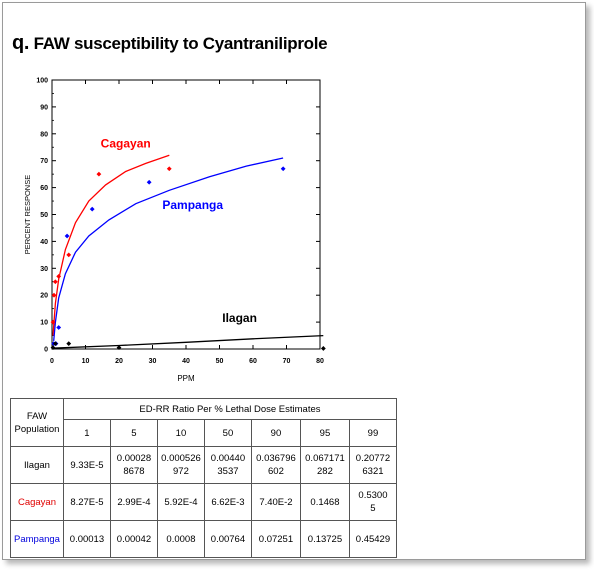  I want to click on y-tick-label: 100, so click(42, 81).